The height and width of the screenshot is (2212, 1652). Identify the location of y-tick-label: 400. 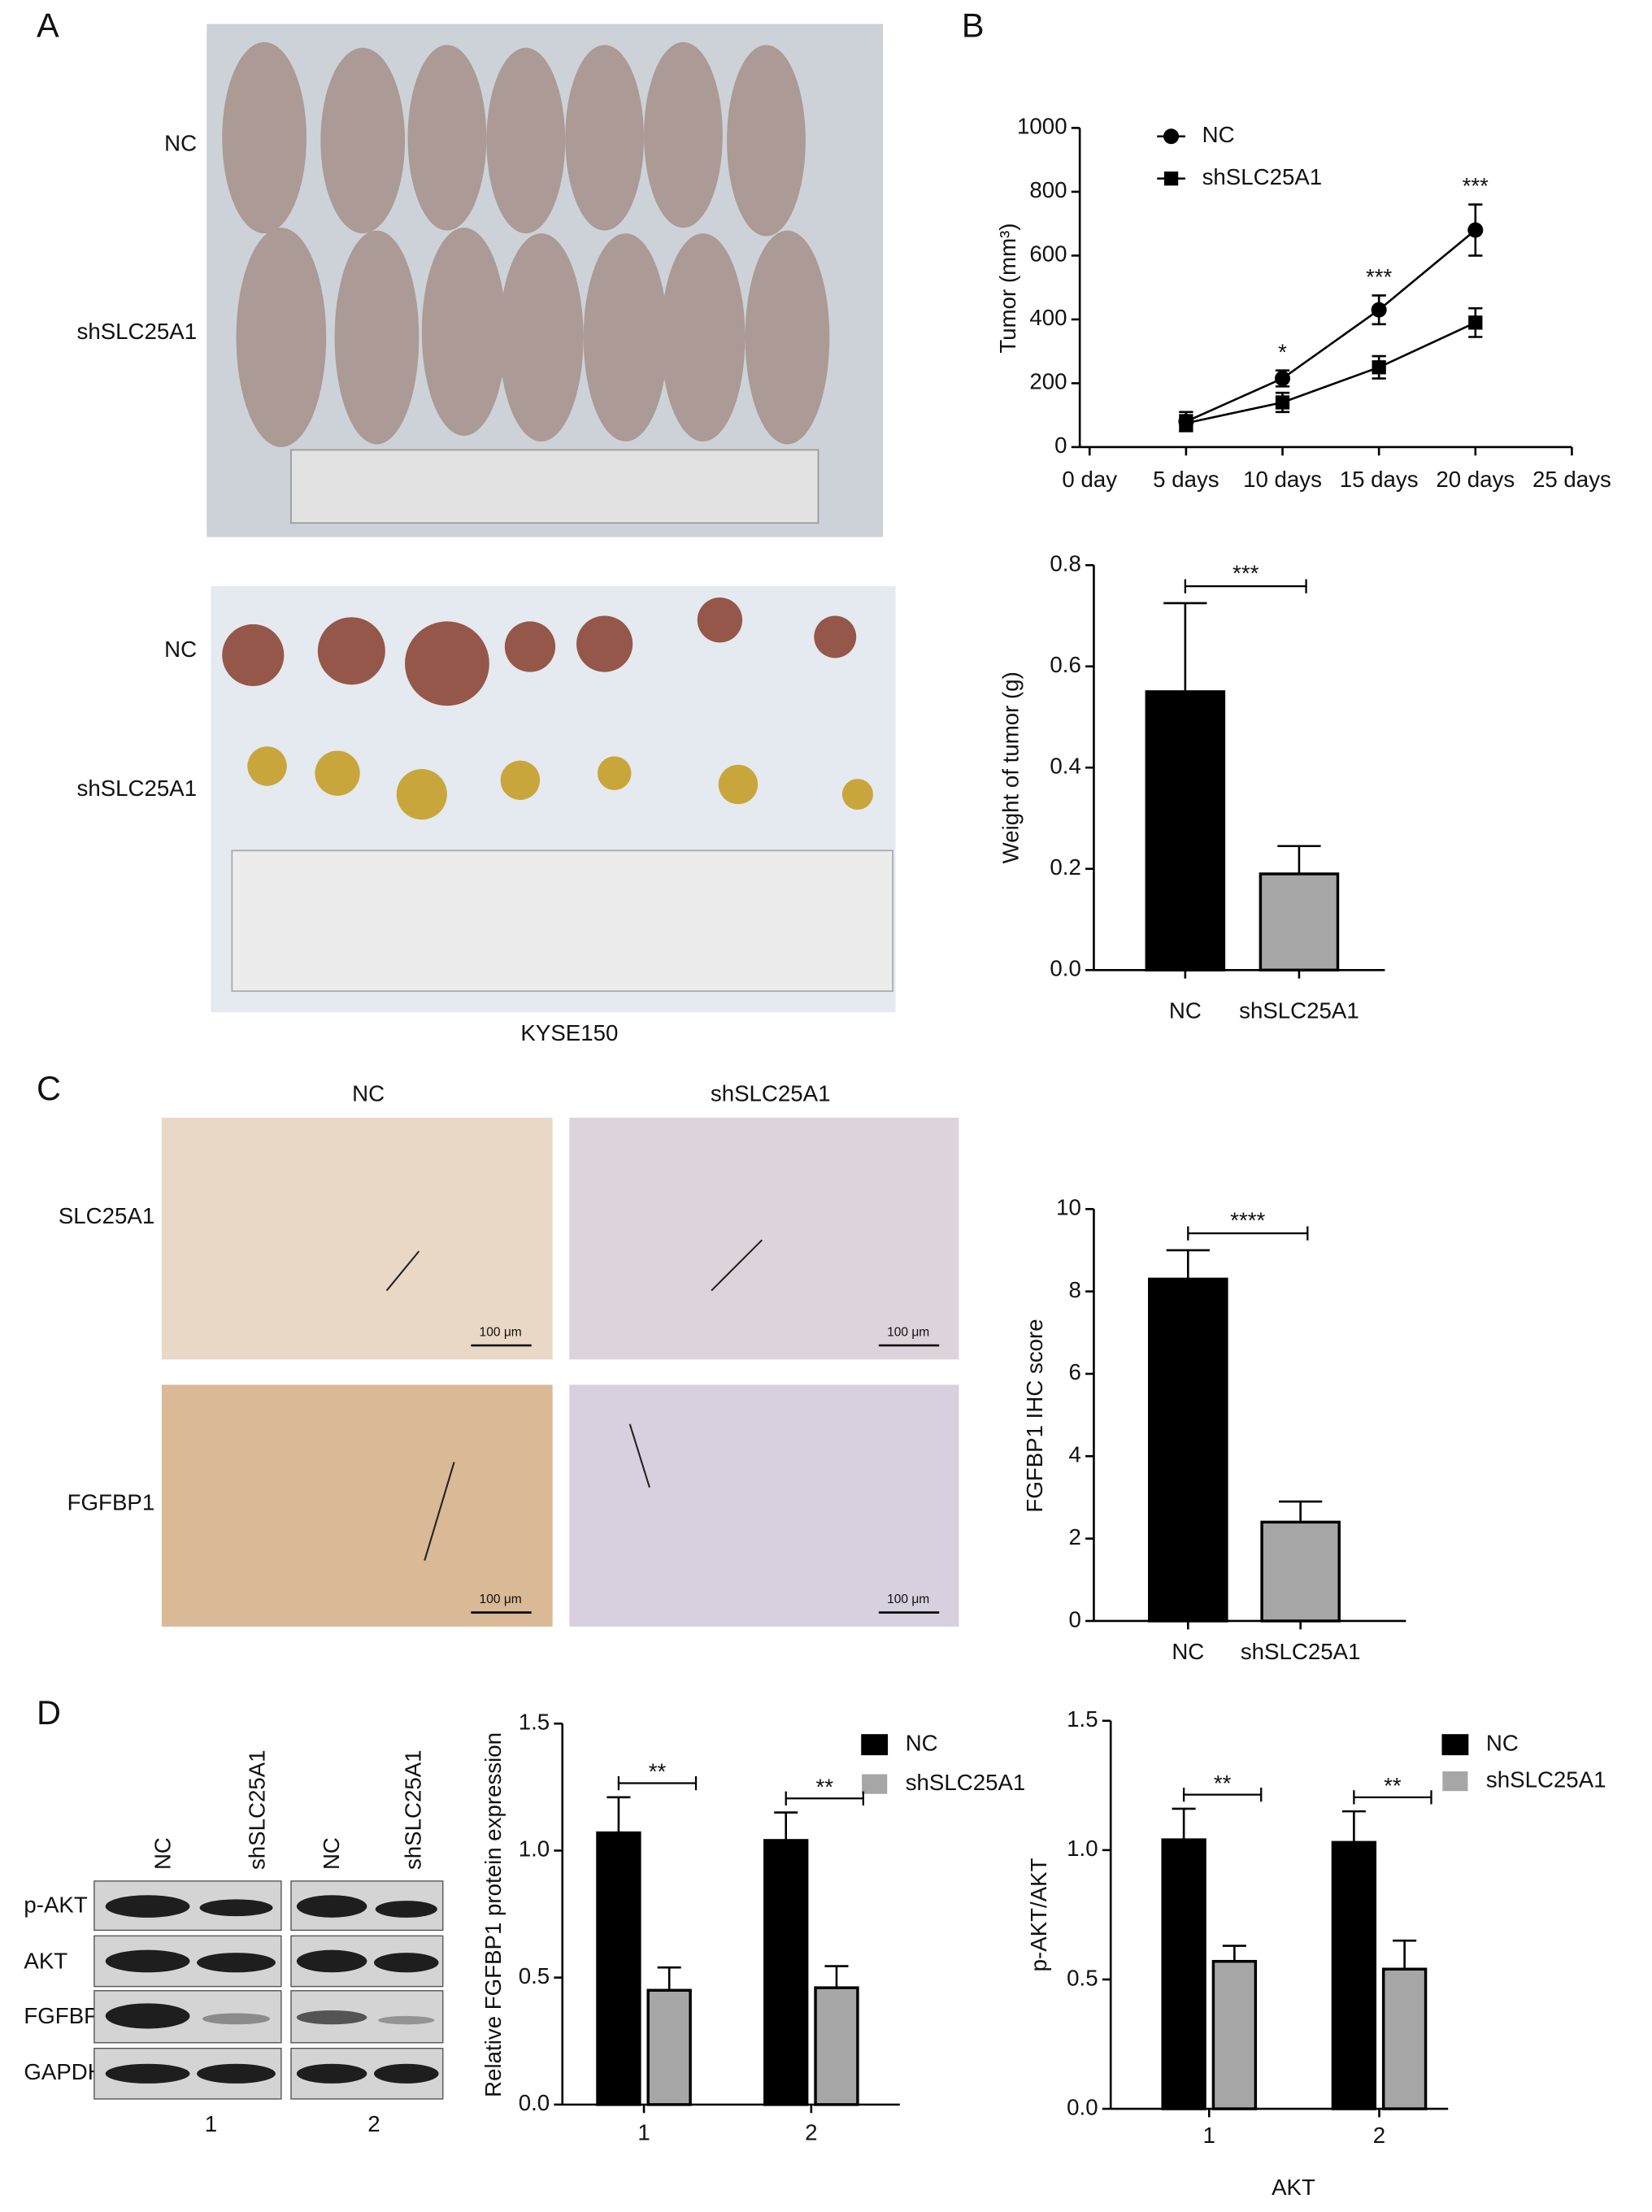
(1048, 317).